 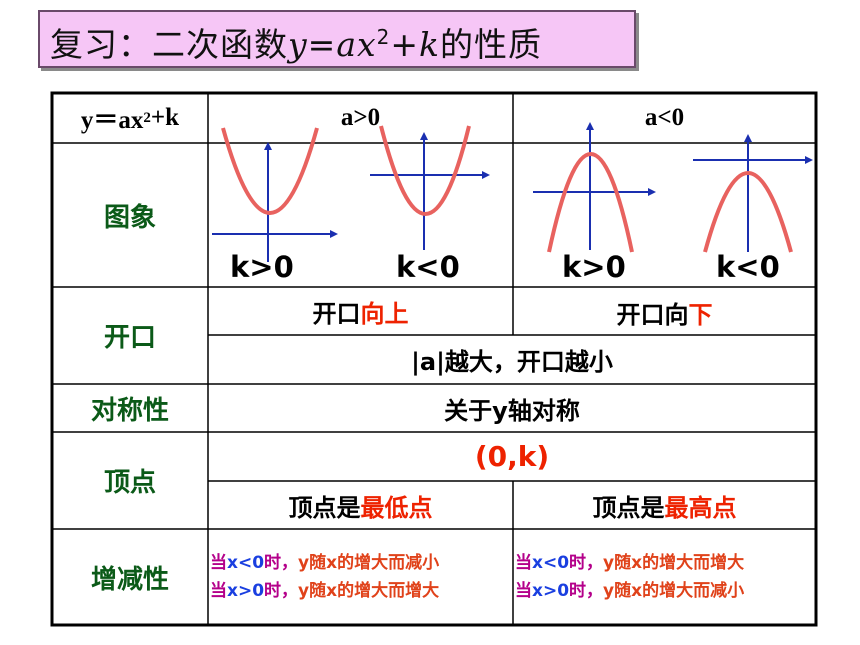 I want to click on monotonic-a-negative: 当x<0时，y随x的增大而增大 当x>0时，y随x的增大而减小, so click(x=664, y=577).